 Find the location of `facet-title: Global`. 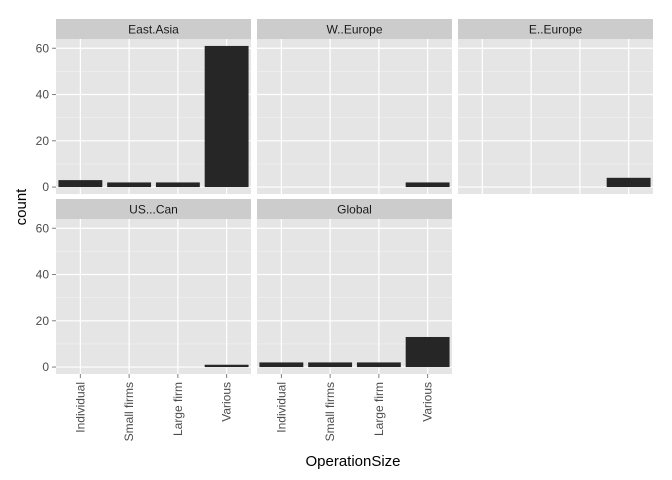

facet-title: Global is located at coordinates (354, 210).